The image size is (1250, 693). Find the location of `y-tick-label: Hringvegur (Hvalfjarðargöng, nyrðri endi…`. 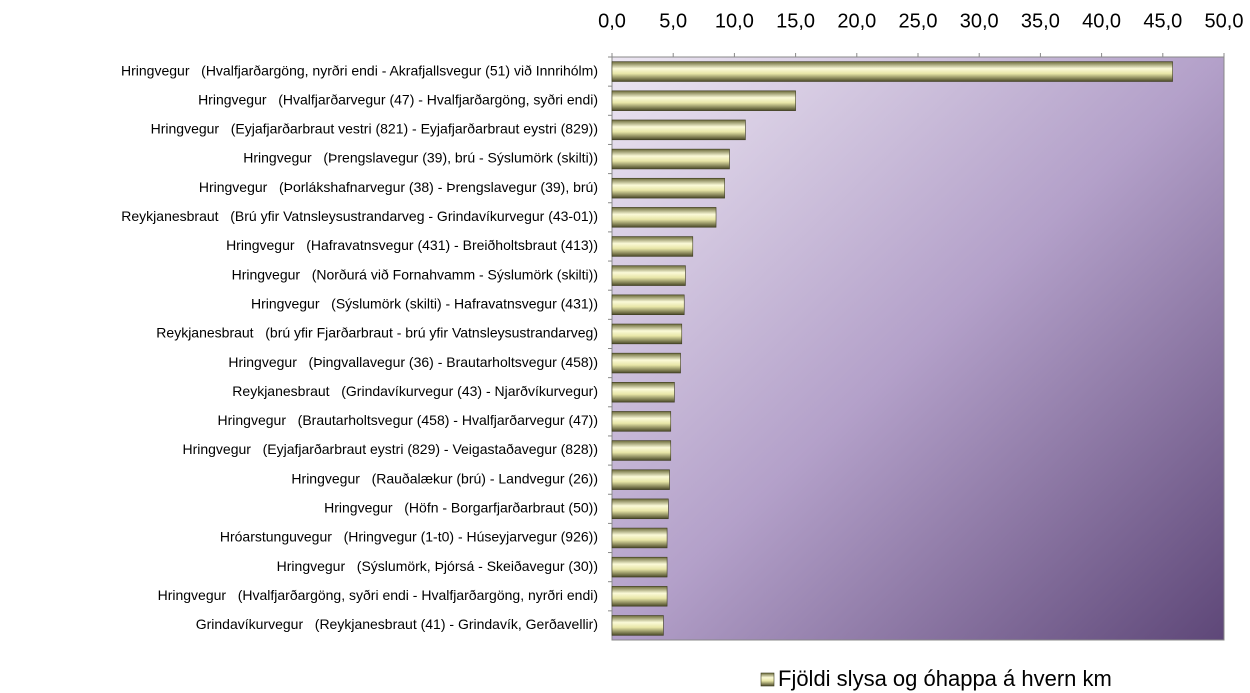

y-tick-label: Hringvegur (Hvalfjarðargöng, nyrðri endi… is located at coordinates (359, 70).